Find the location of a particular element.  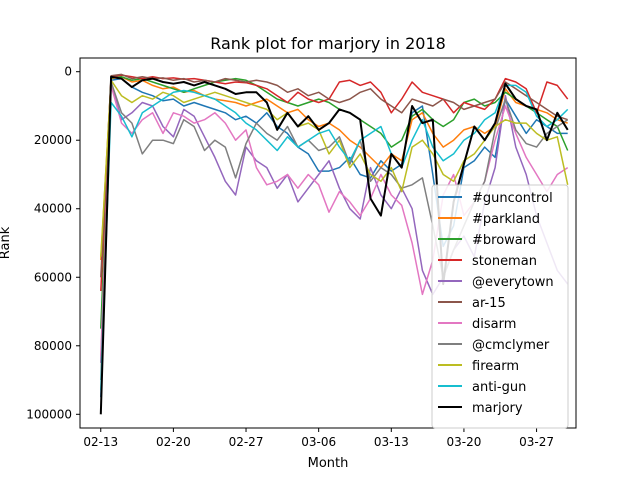

legend-label: #guncontrol is located at coordinates (512, 198).